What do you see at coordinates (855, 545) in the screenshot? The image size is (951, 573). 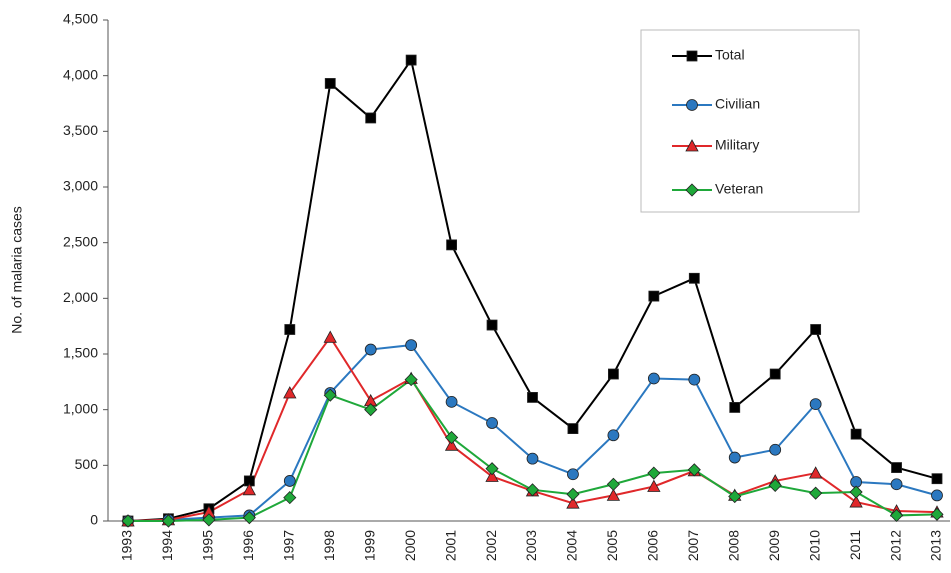 I see `x-tick-label: 2011` at bounding box center [855, 545].